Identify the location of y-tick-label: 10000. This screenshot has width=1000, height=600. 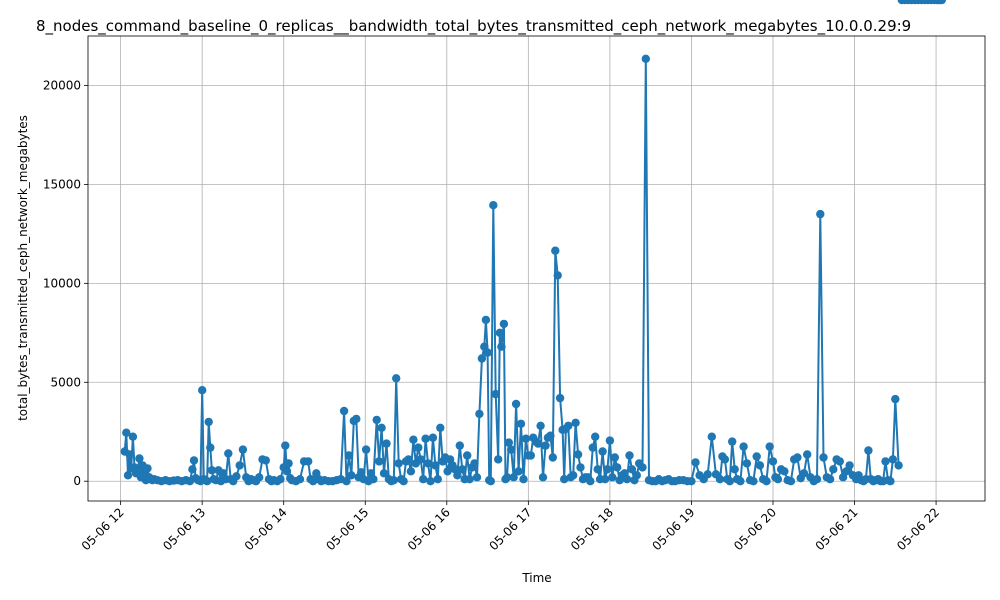
(62, 283).